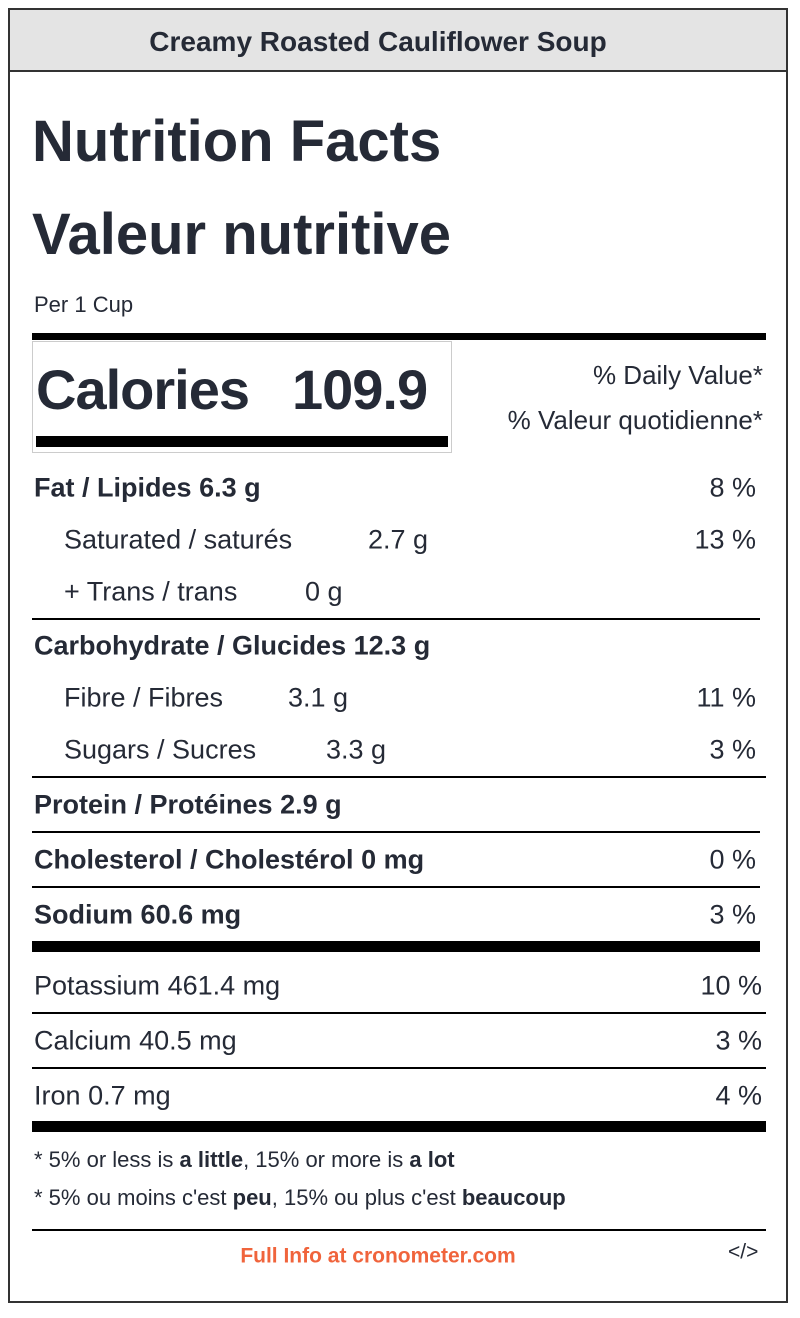 This screenshot has width=800, height=1318. I want to click on nutrient-amount: 12.3 g, so click(392, 645).